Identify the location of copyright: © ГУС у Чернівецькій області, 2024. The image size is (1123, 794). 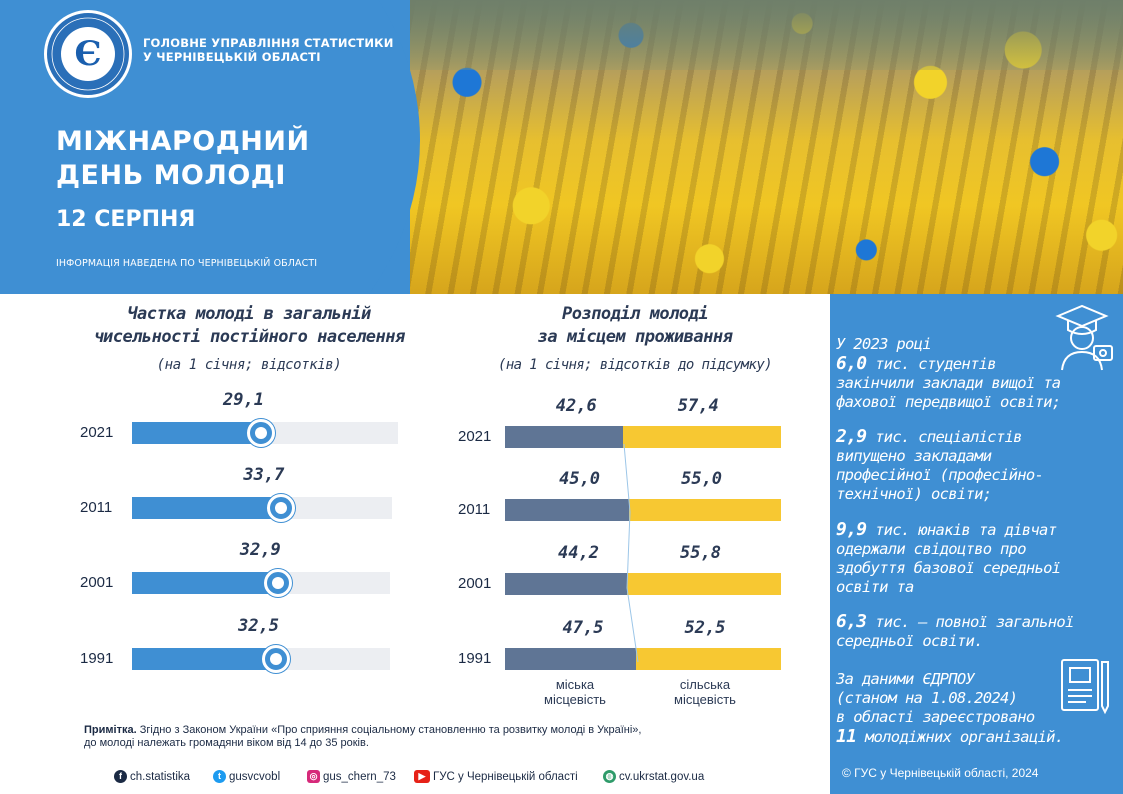
(940, 773).